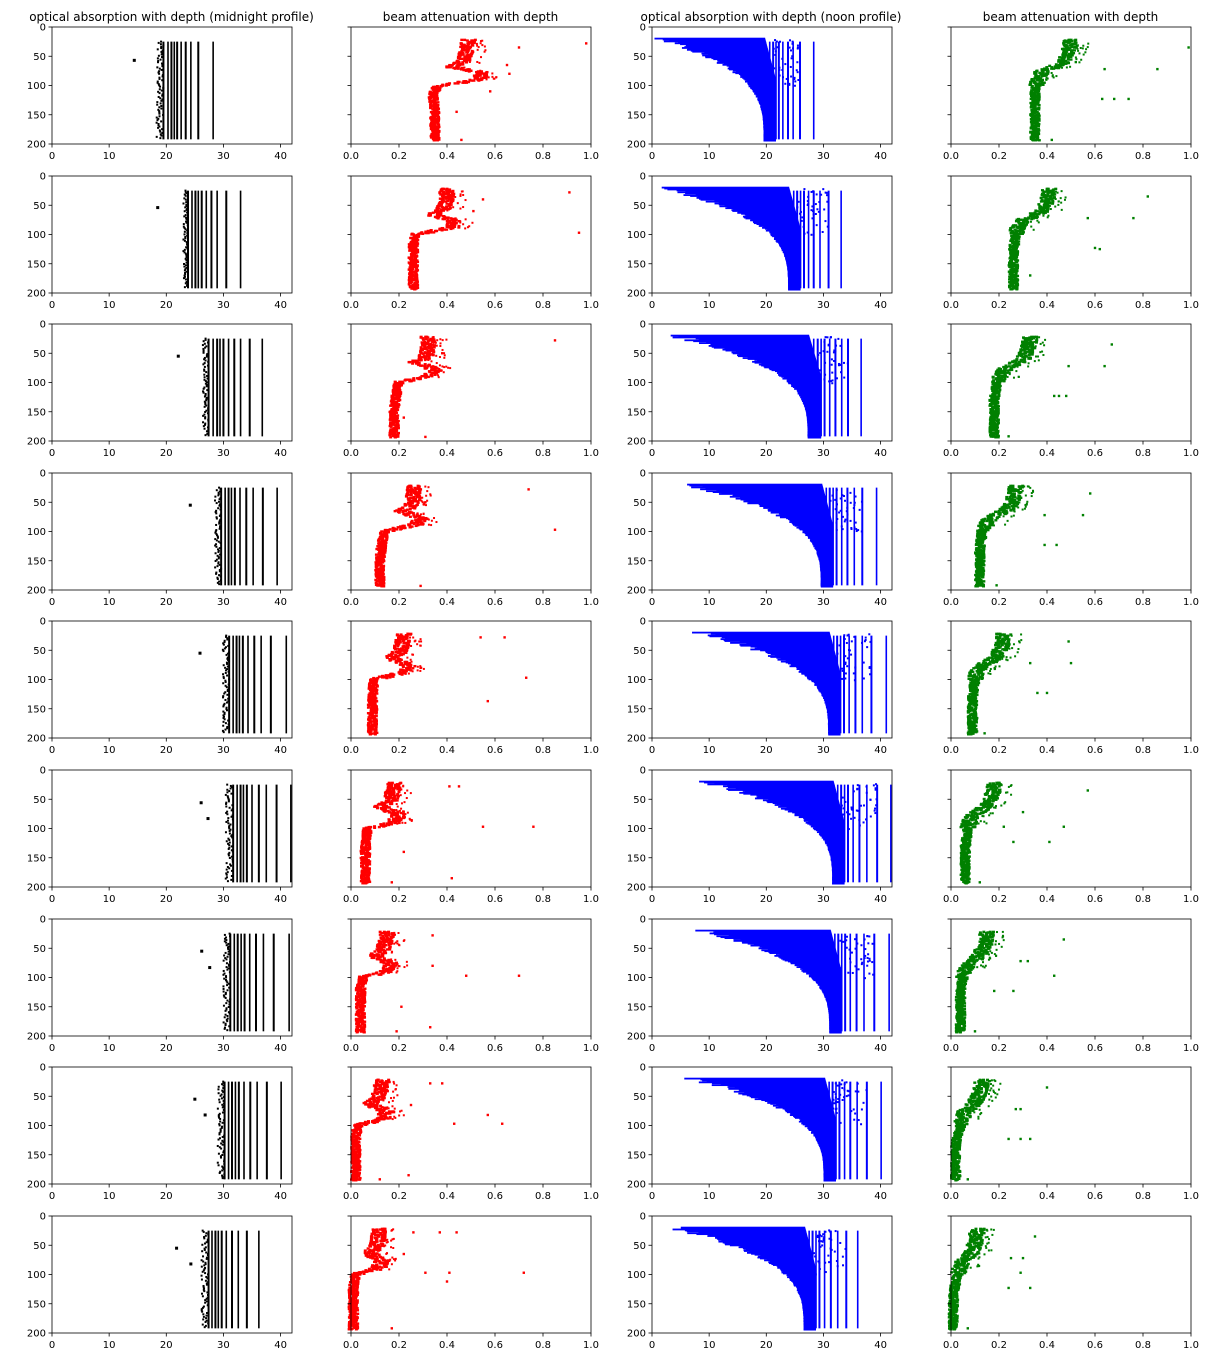  What do you see at coordinates (351, 1196) in the screenshot?
I see `x-tick-label: 0.0` at bounding box center [351, 1196].